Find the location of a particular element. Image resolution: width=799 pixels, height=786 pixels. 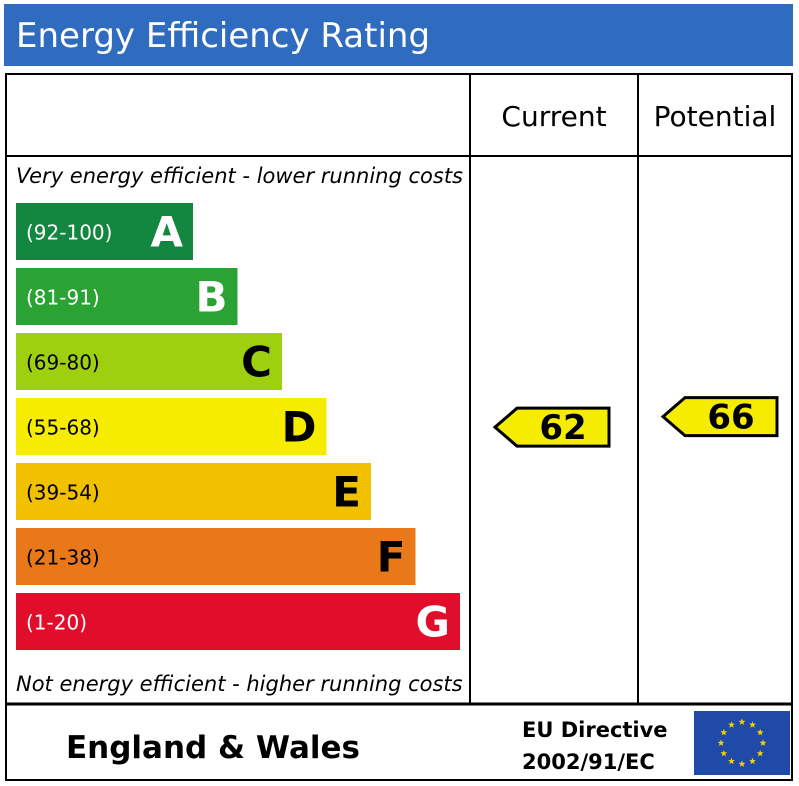

band-range-g: (1-20) is located at coordinates (56, 623).